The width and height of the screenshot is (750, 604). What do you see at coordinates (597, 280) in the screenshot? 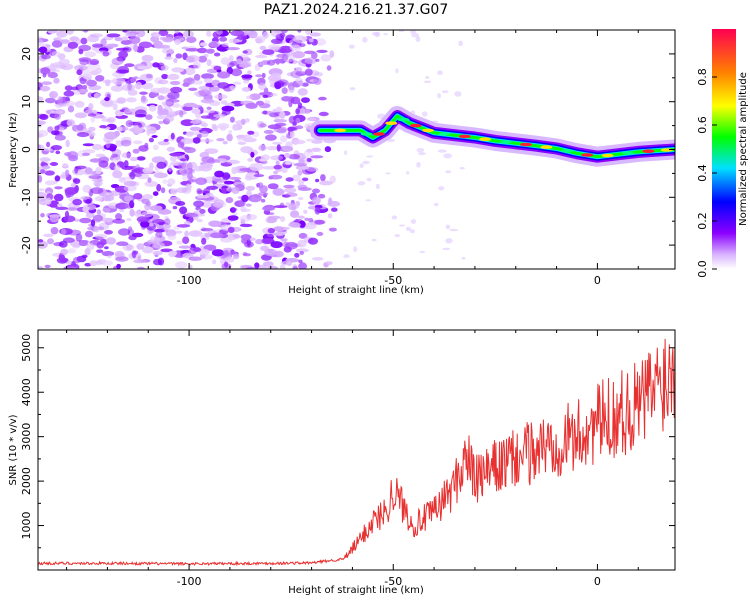
I see `x-tick-label: 0` at bounding box center [597, 280].